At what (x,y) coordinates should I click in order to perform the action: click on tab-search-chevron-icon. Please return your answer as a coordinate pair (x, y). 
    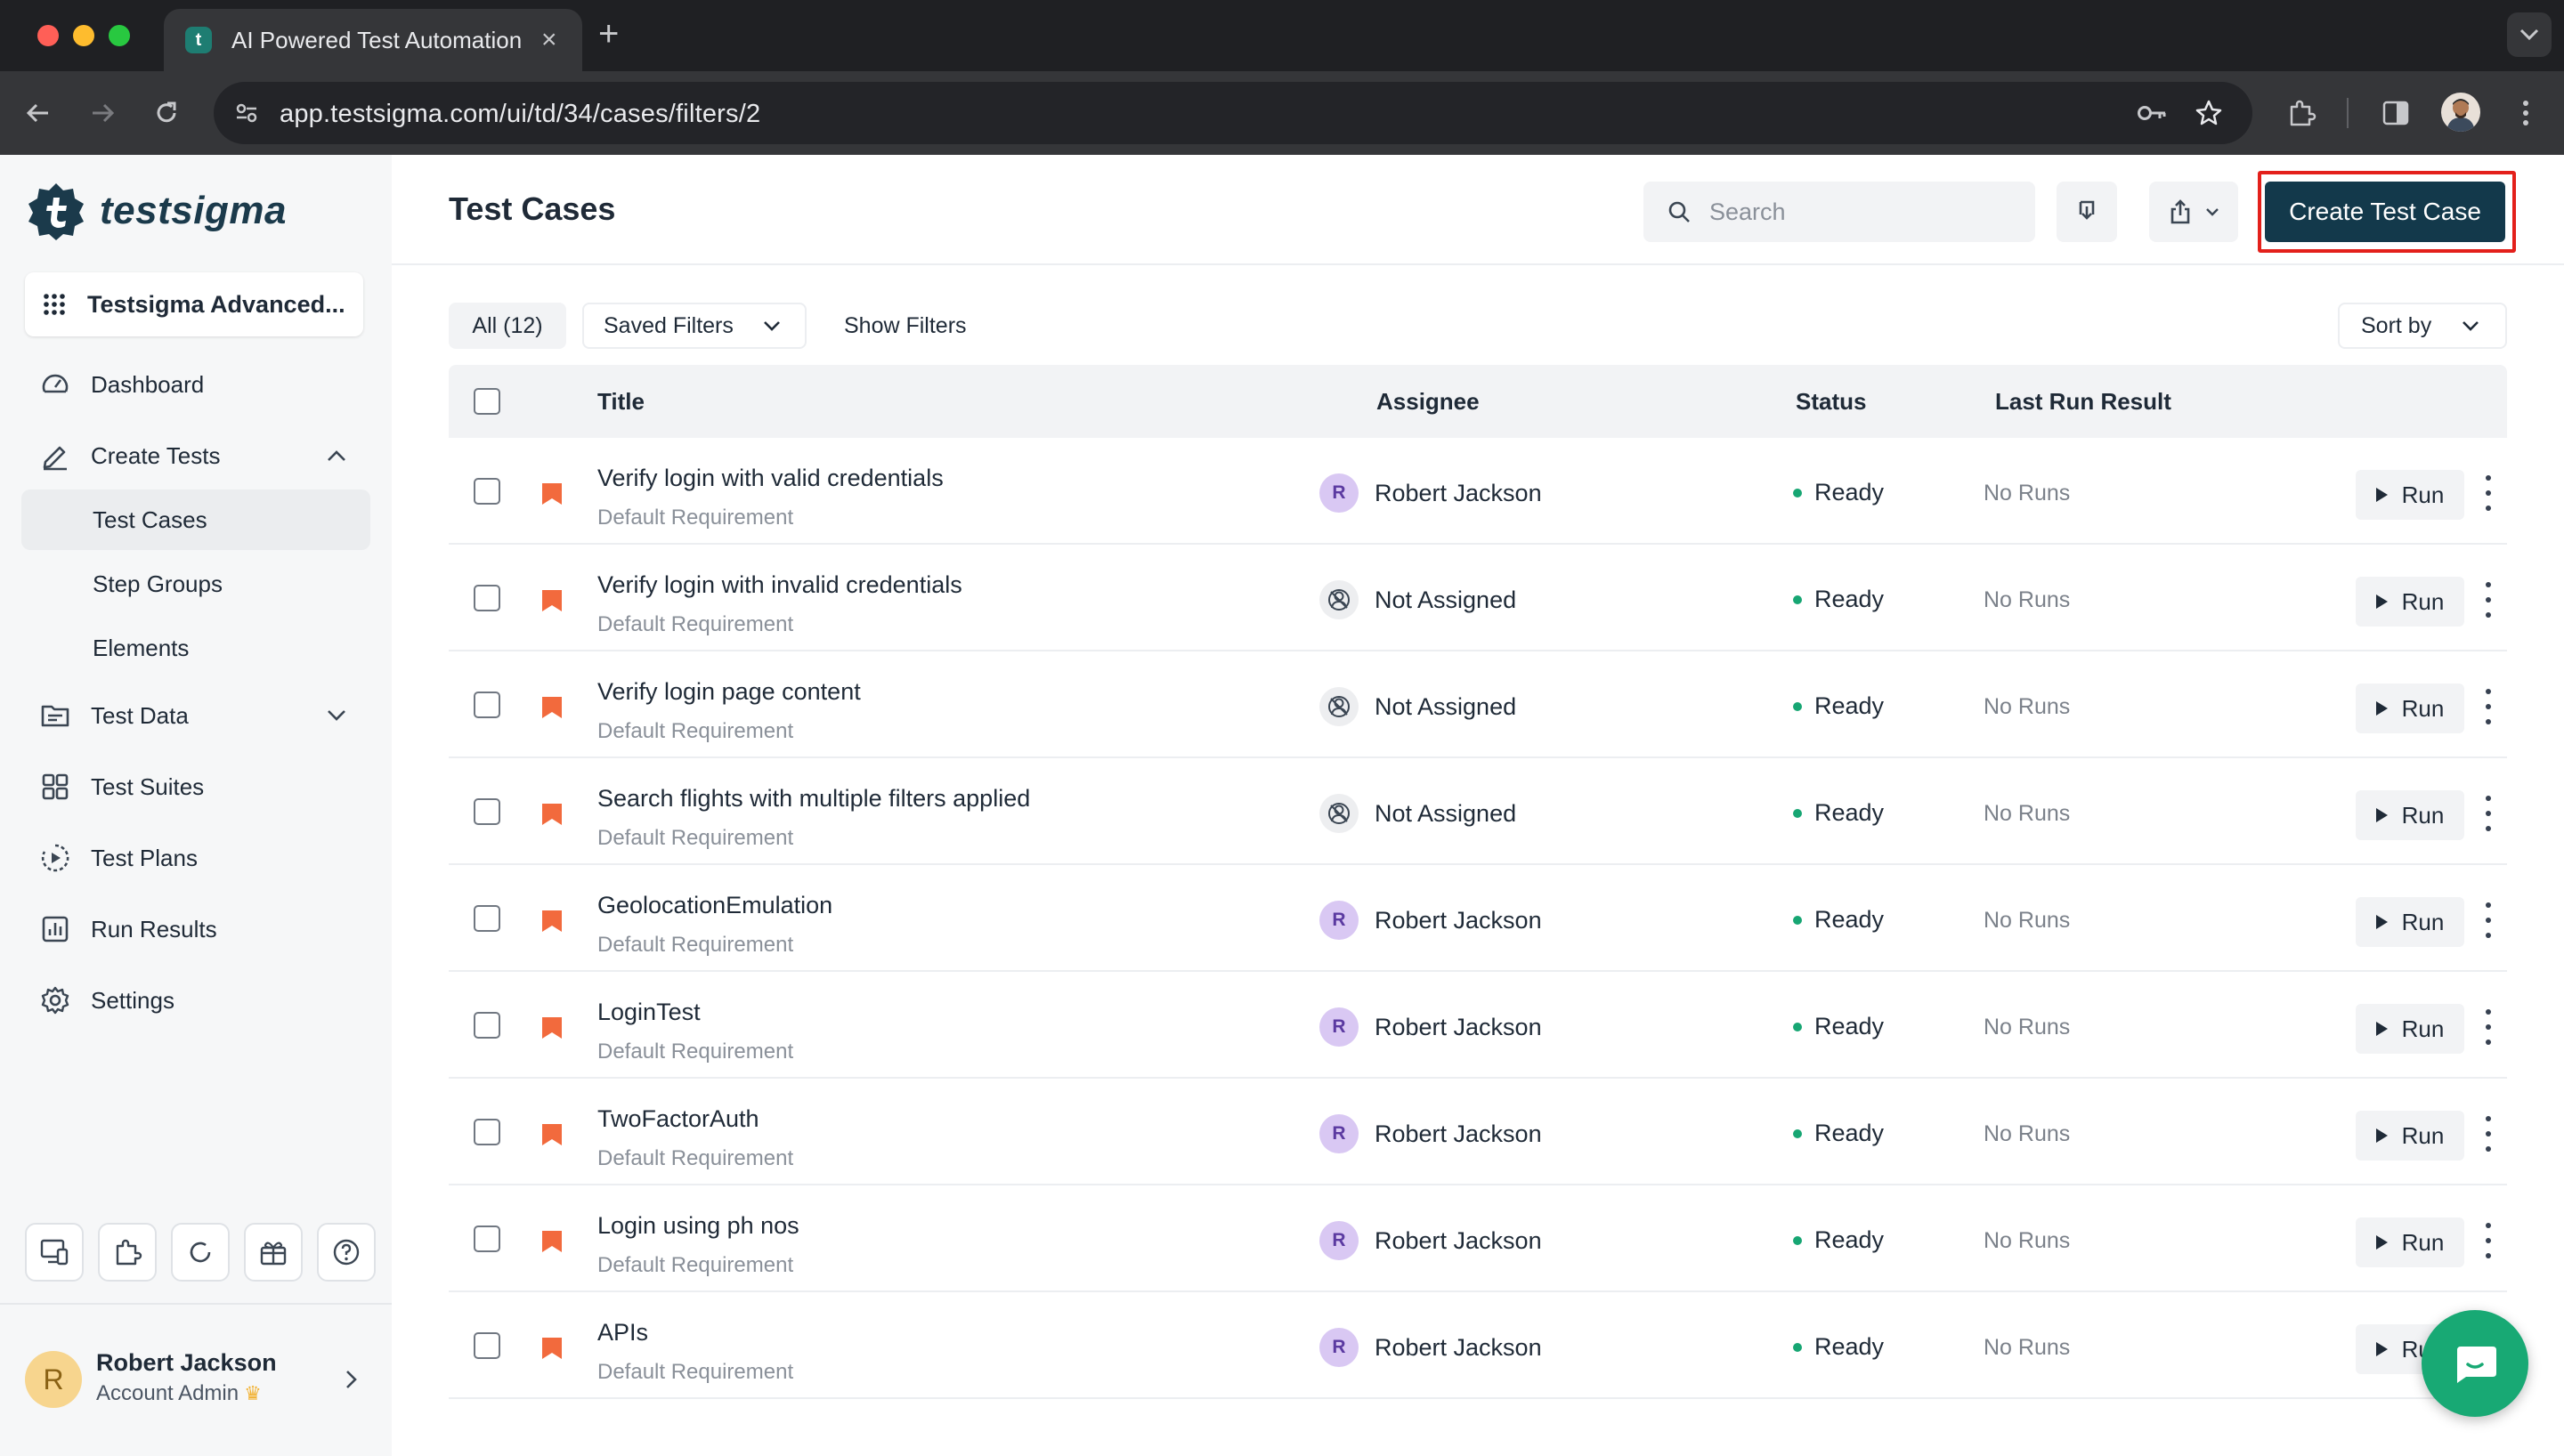
    Looking at the image, I should click on (2529, 34).